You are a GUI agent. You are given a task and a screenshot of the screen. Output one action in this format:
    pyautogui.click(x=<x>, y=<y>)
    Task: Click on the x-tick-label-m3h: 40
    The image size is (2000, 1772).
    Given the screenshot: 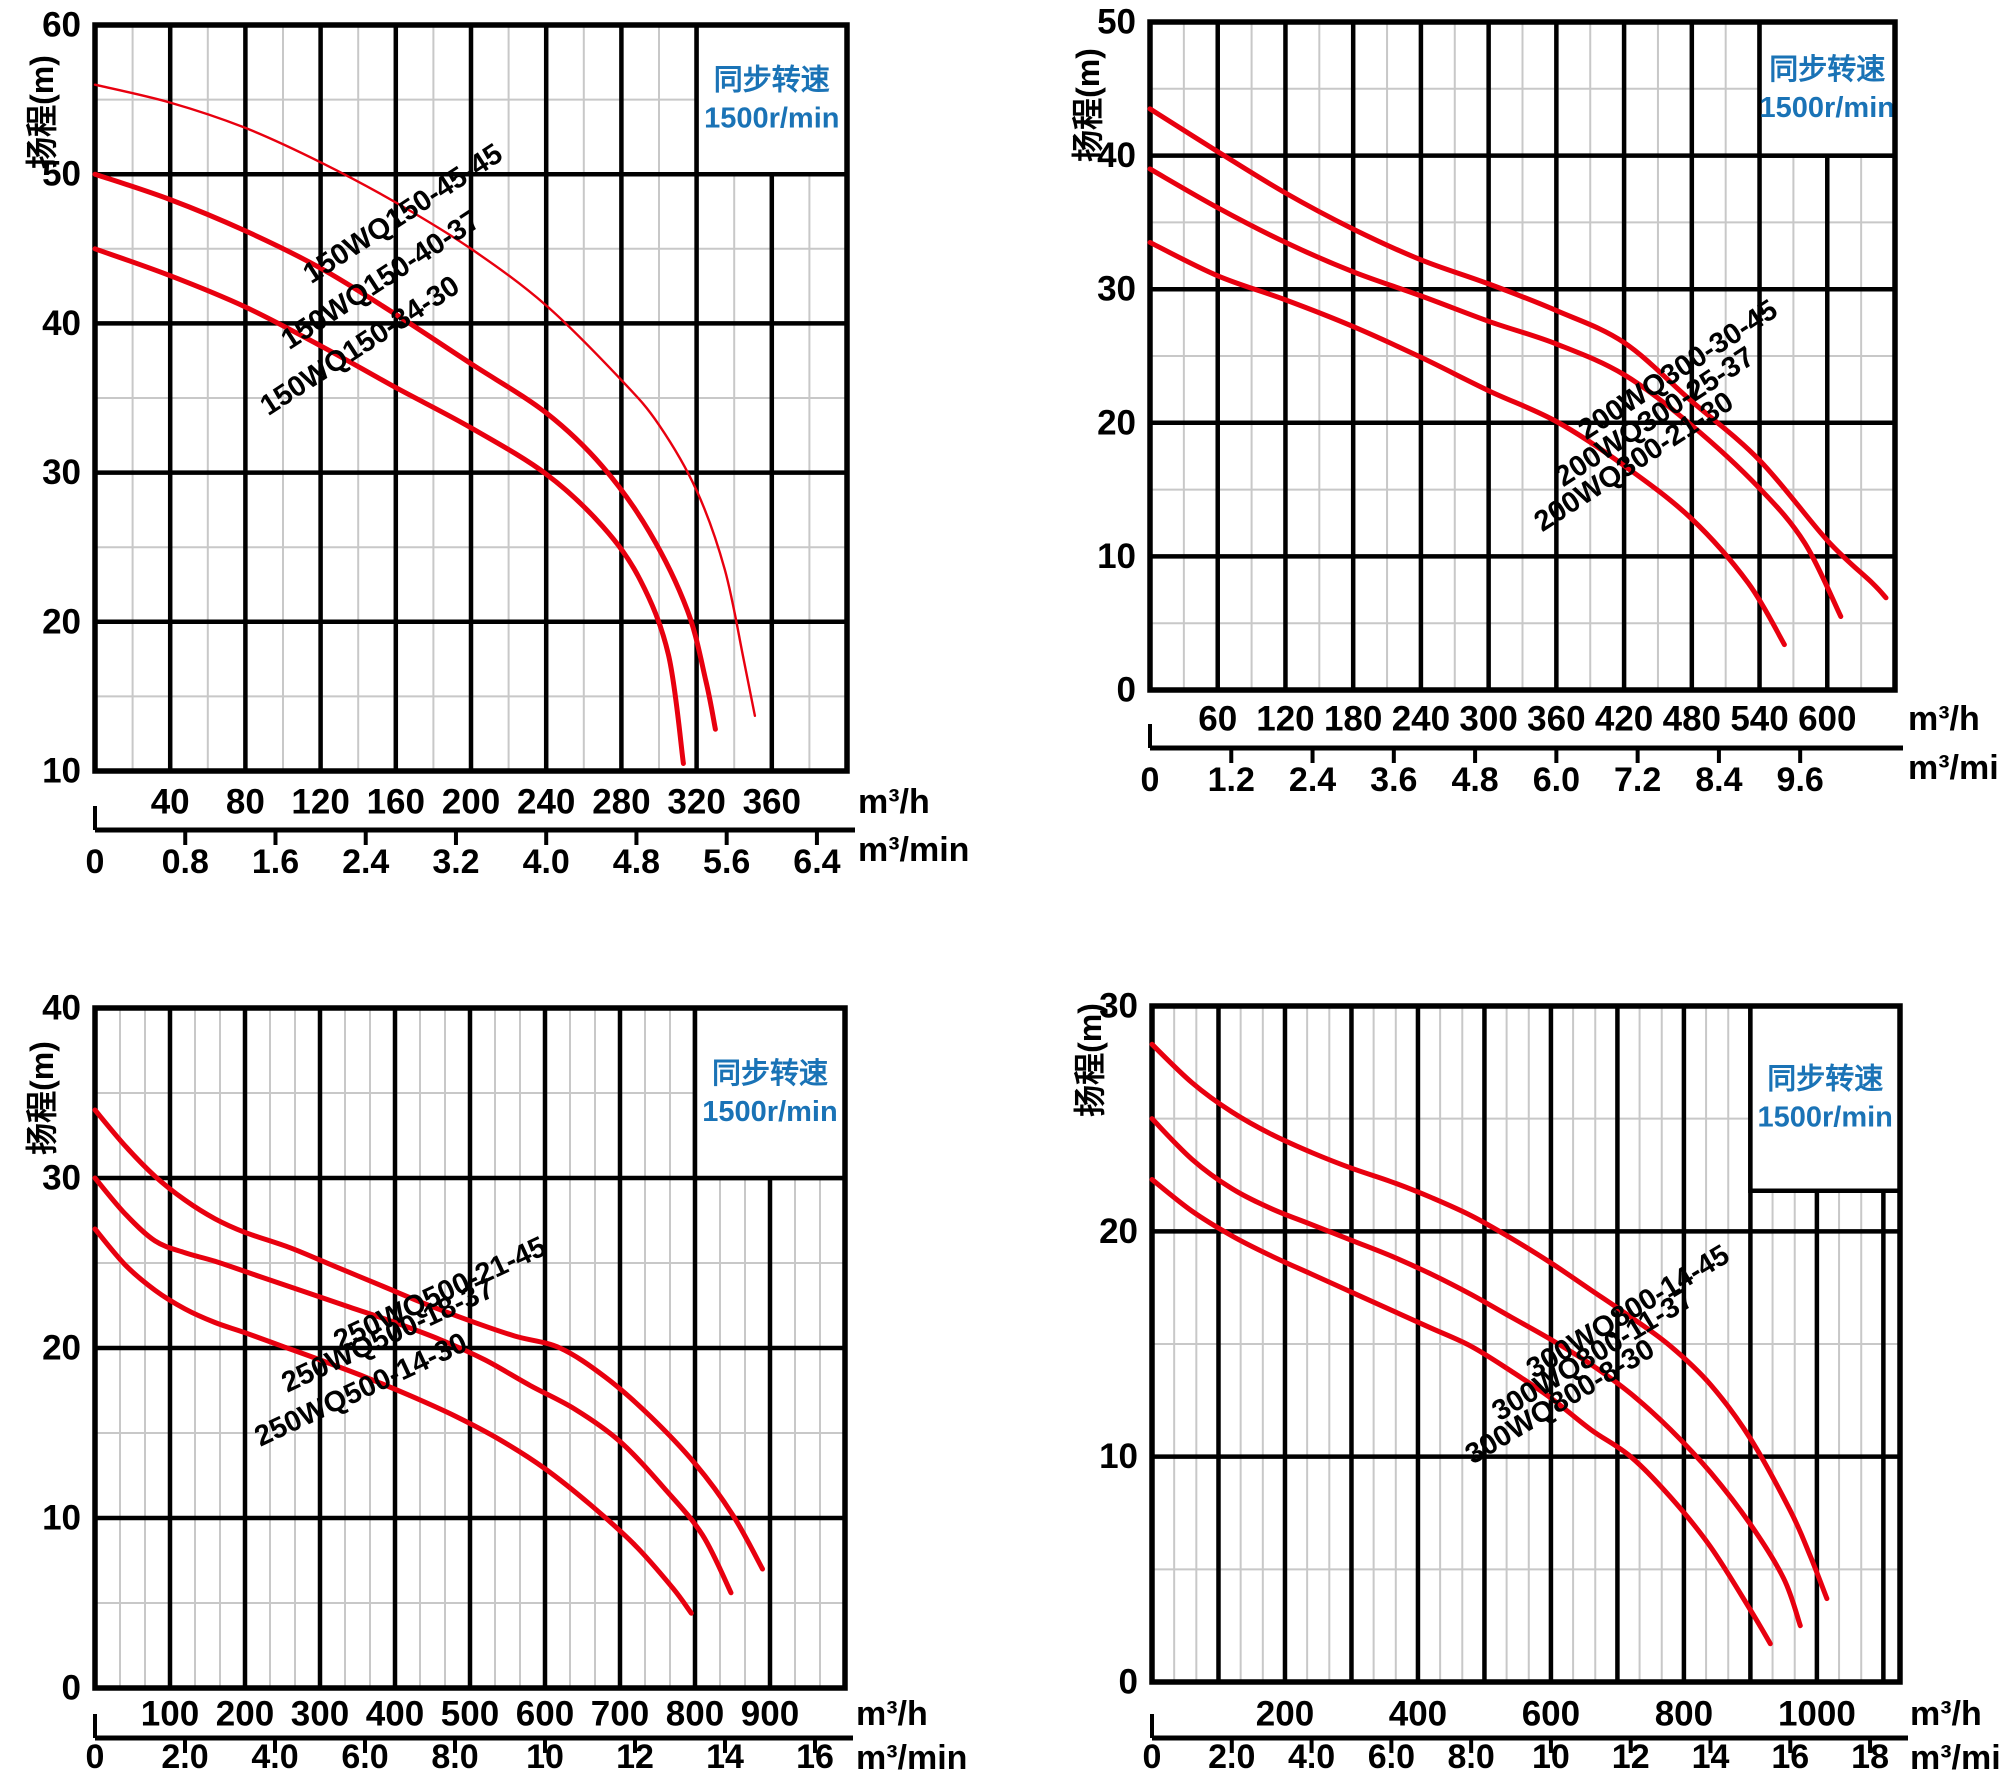 What is the action you would take?
    pyautogui.click(x=170, y=802)
    